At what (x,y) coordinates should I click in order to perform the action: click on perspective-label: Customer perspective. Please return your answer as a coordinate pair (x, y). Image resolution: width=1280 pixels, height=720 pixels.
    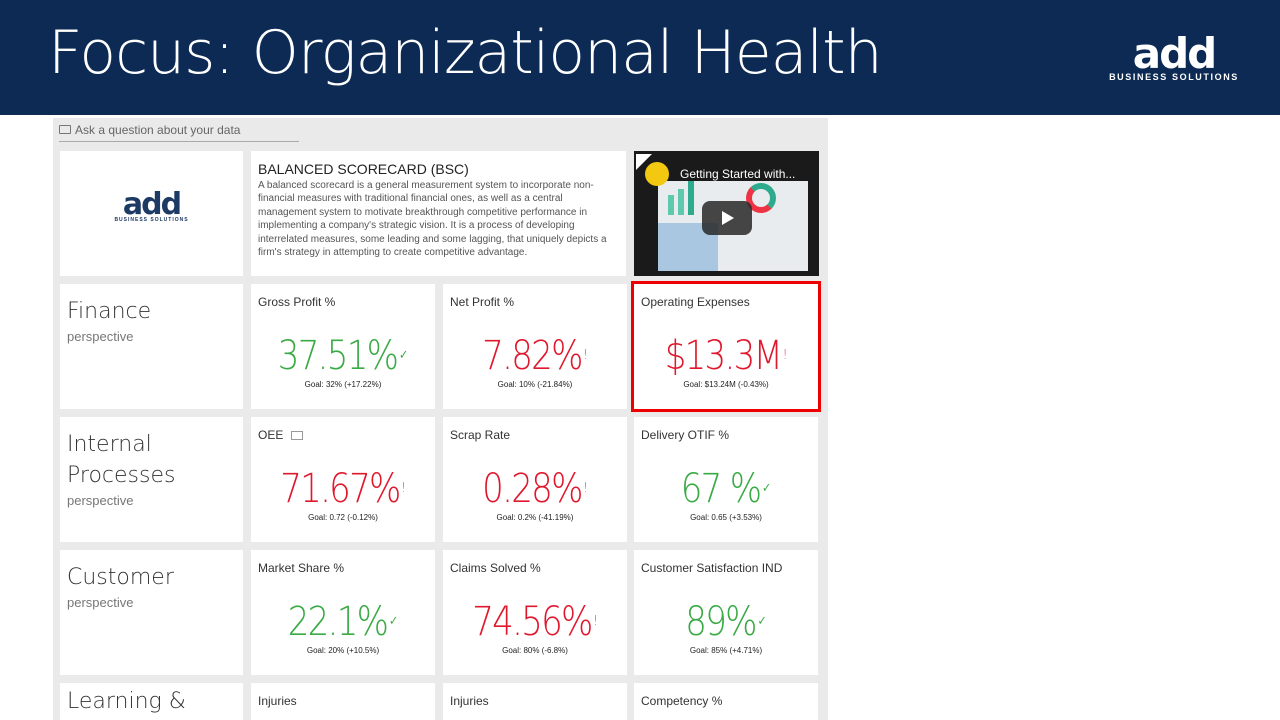
    Looking at the image, I should click on (152, 586).